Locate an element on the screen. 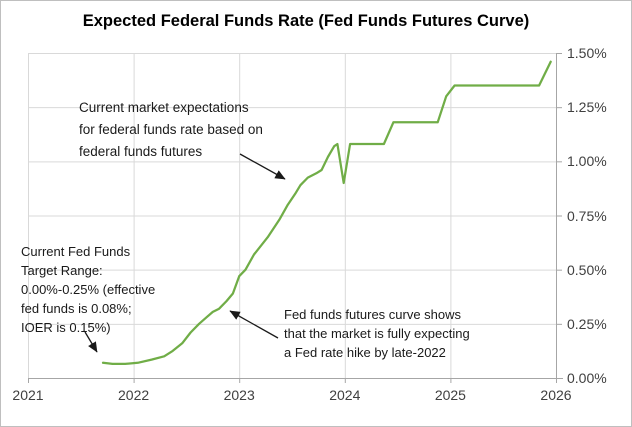 This screenshot has width=632, height=427. annotation-line: for federal funds rate based on is located at coordinates (171, 129).